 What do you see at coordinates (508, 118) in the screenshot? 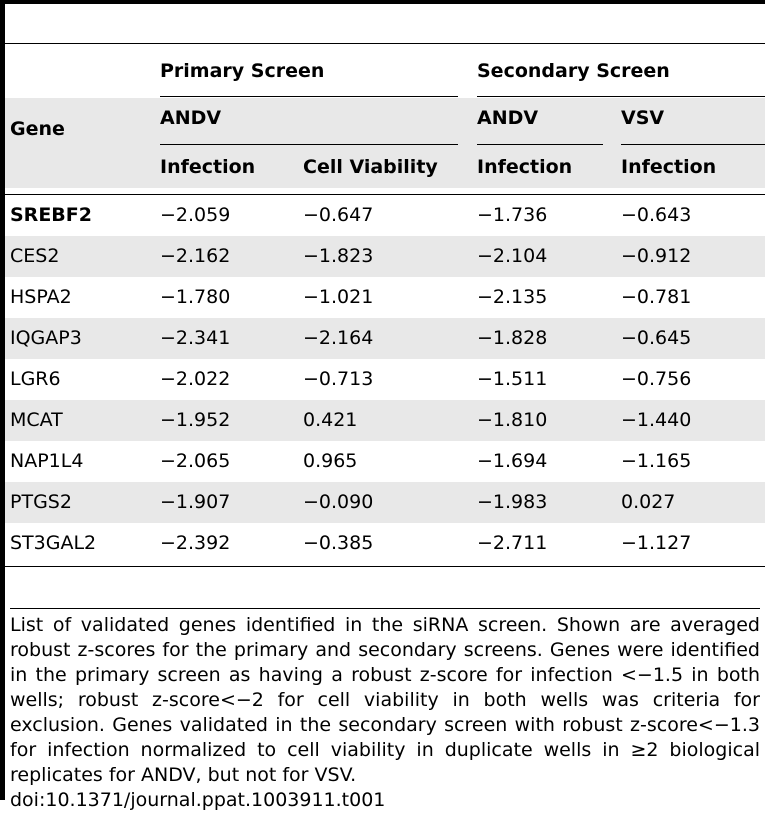
I see `header-secondary-andv: ANDV` at bounding box center [508, 118].